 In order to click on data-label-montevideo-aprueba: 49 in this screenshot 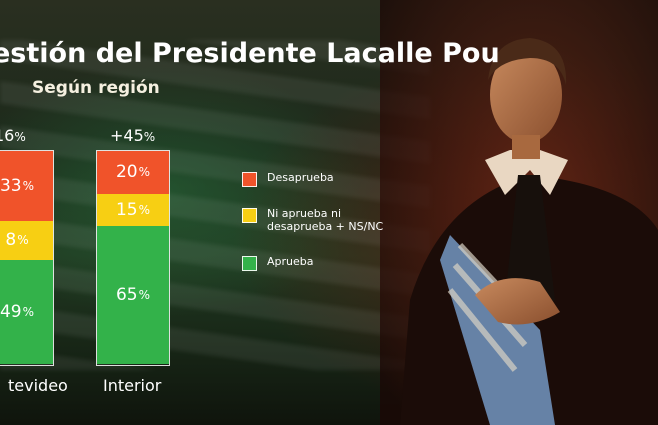, I will do `click(11, 311)`.